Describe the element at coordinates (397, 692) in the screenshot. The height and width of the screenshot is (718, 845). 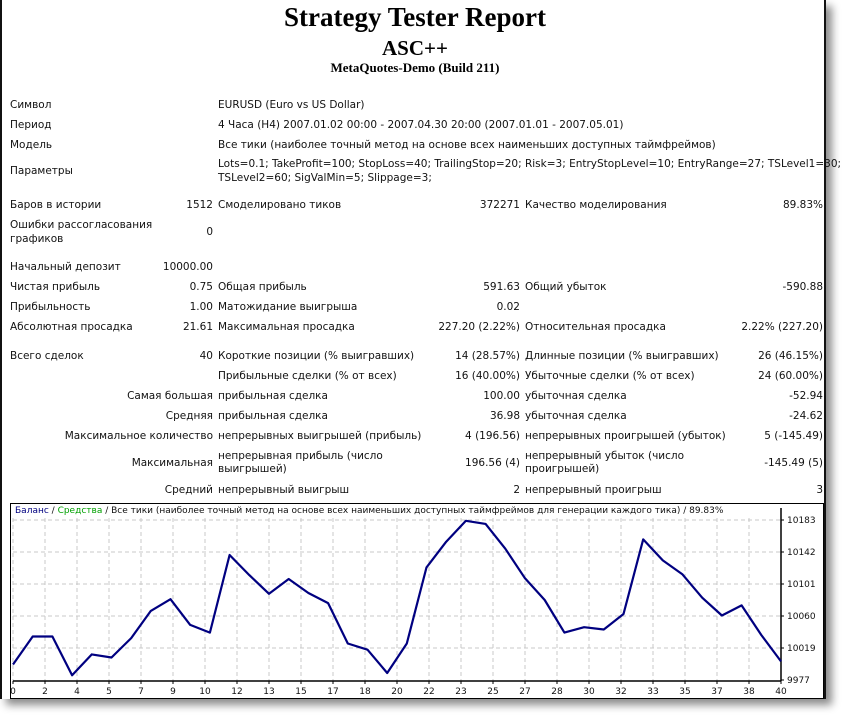
I see `svg-text: 20` at that location.